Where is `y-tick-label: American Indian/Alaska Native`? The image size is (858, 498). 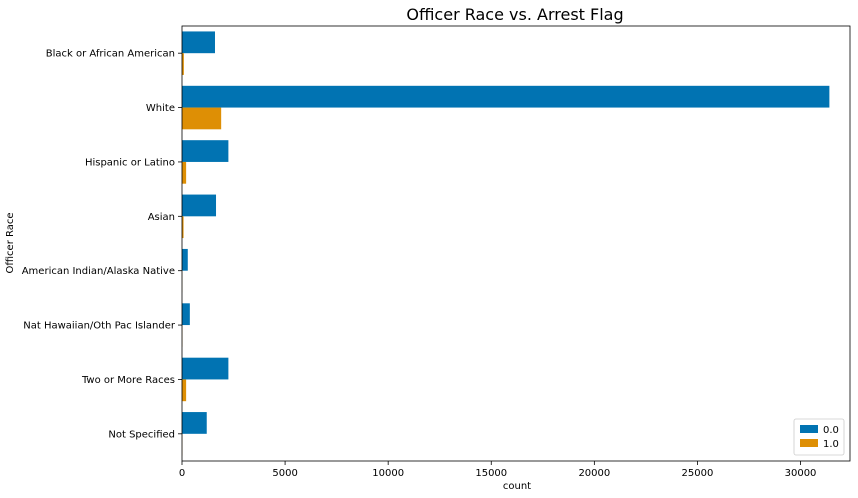 y-tick-label: American Indian/Alaska Native is located at coordinates (98, 271).